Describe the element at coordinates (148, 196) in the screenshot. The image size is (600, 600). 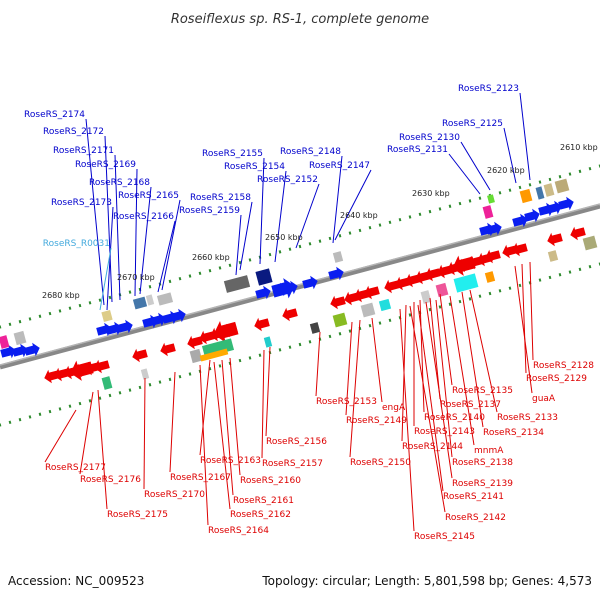
I see `forward-gene-label: RoseRS_2165` at that location.